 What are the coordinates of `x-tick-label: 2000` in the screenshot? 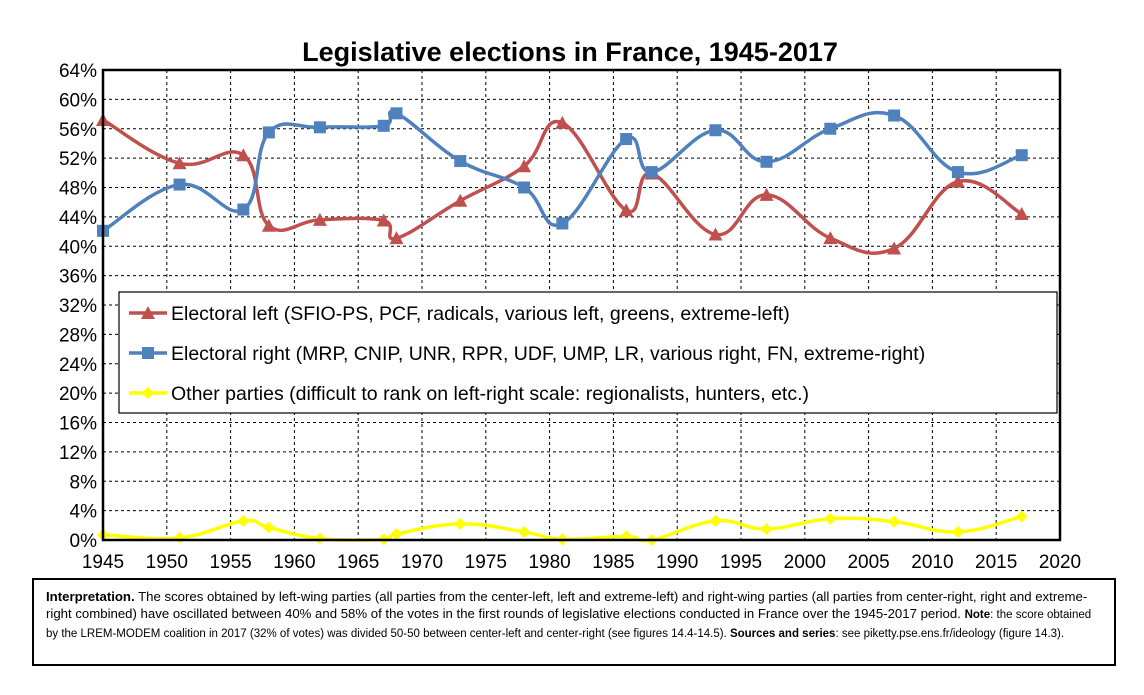 It's located at (805, 562).